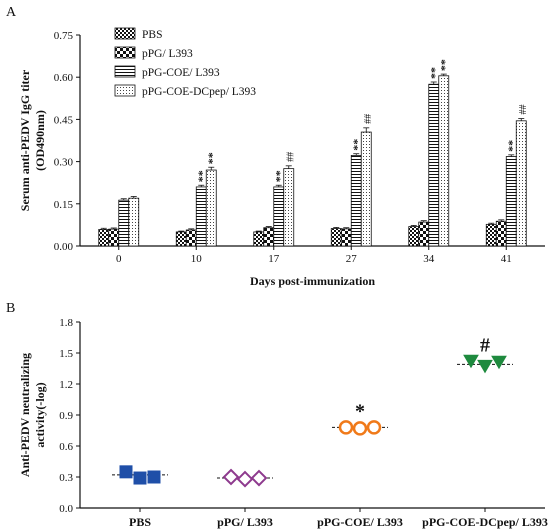  Describe the element at coordinates (40, 414) in the screenshot. I see `chart-b-y-axis-label-line2: activity(-log)` at that location.